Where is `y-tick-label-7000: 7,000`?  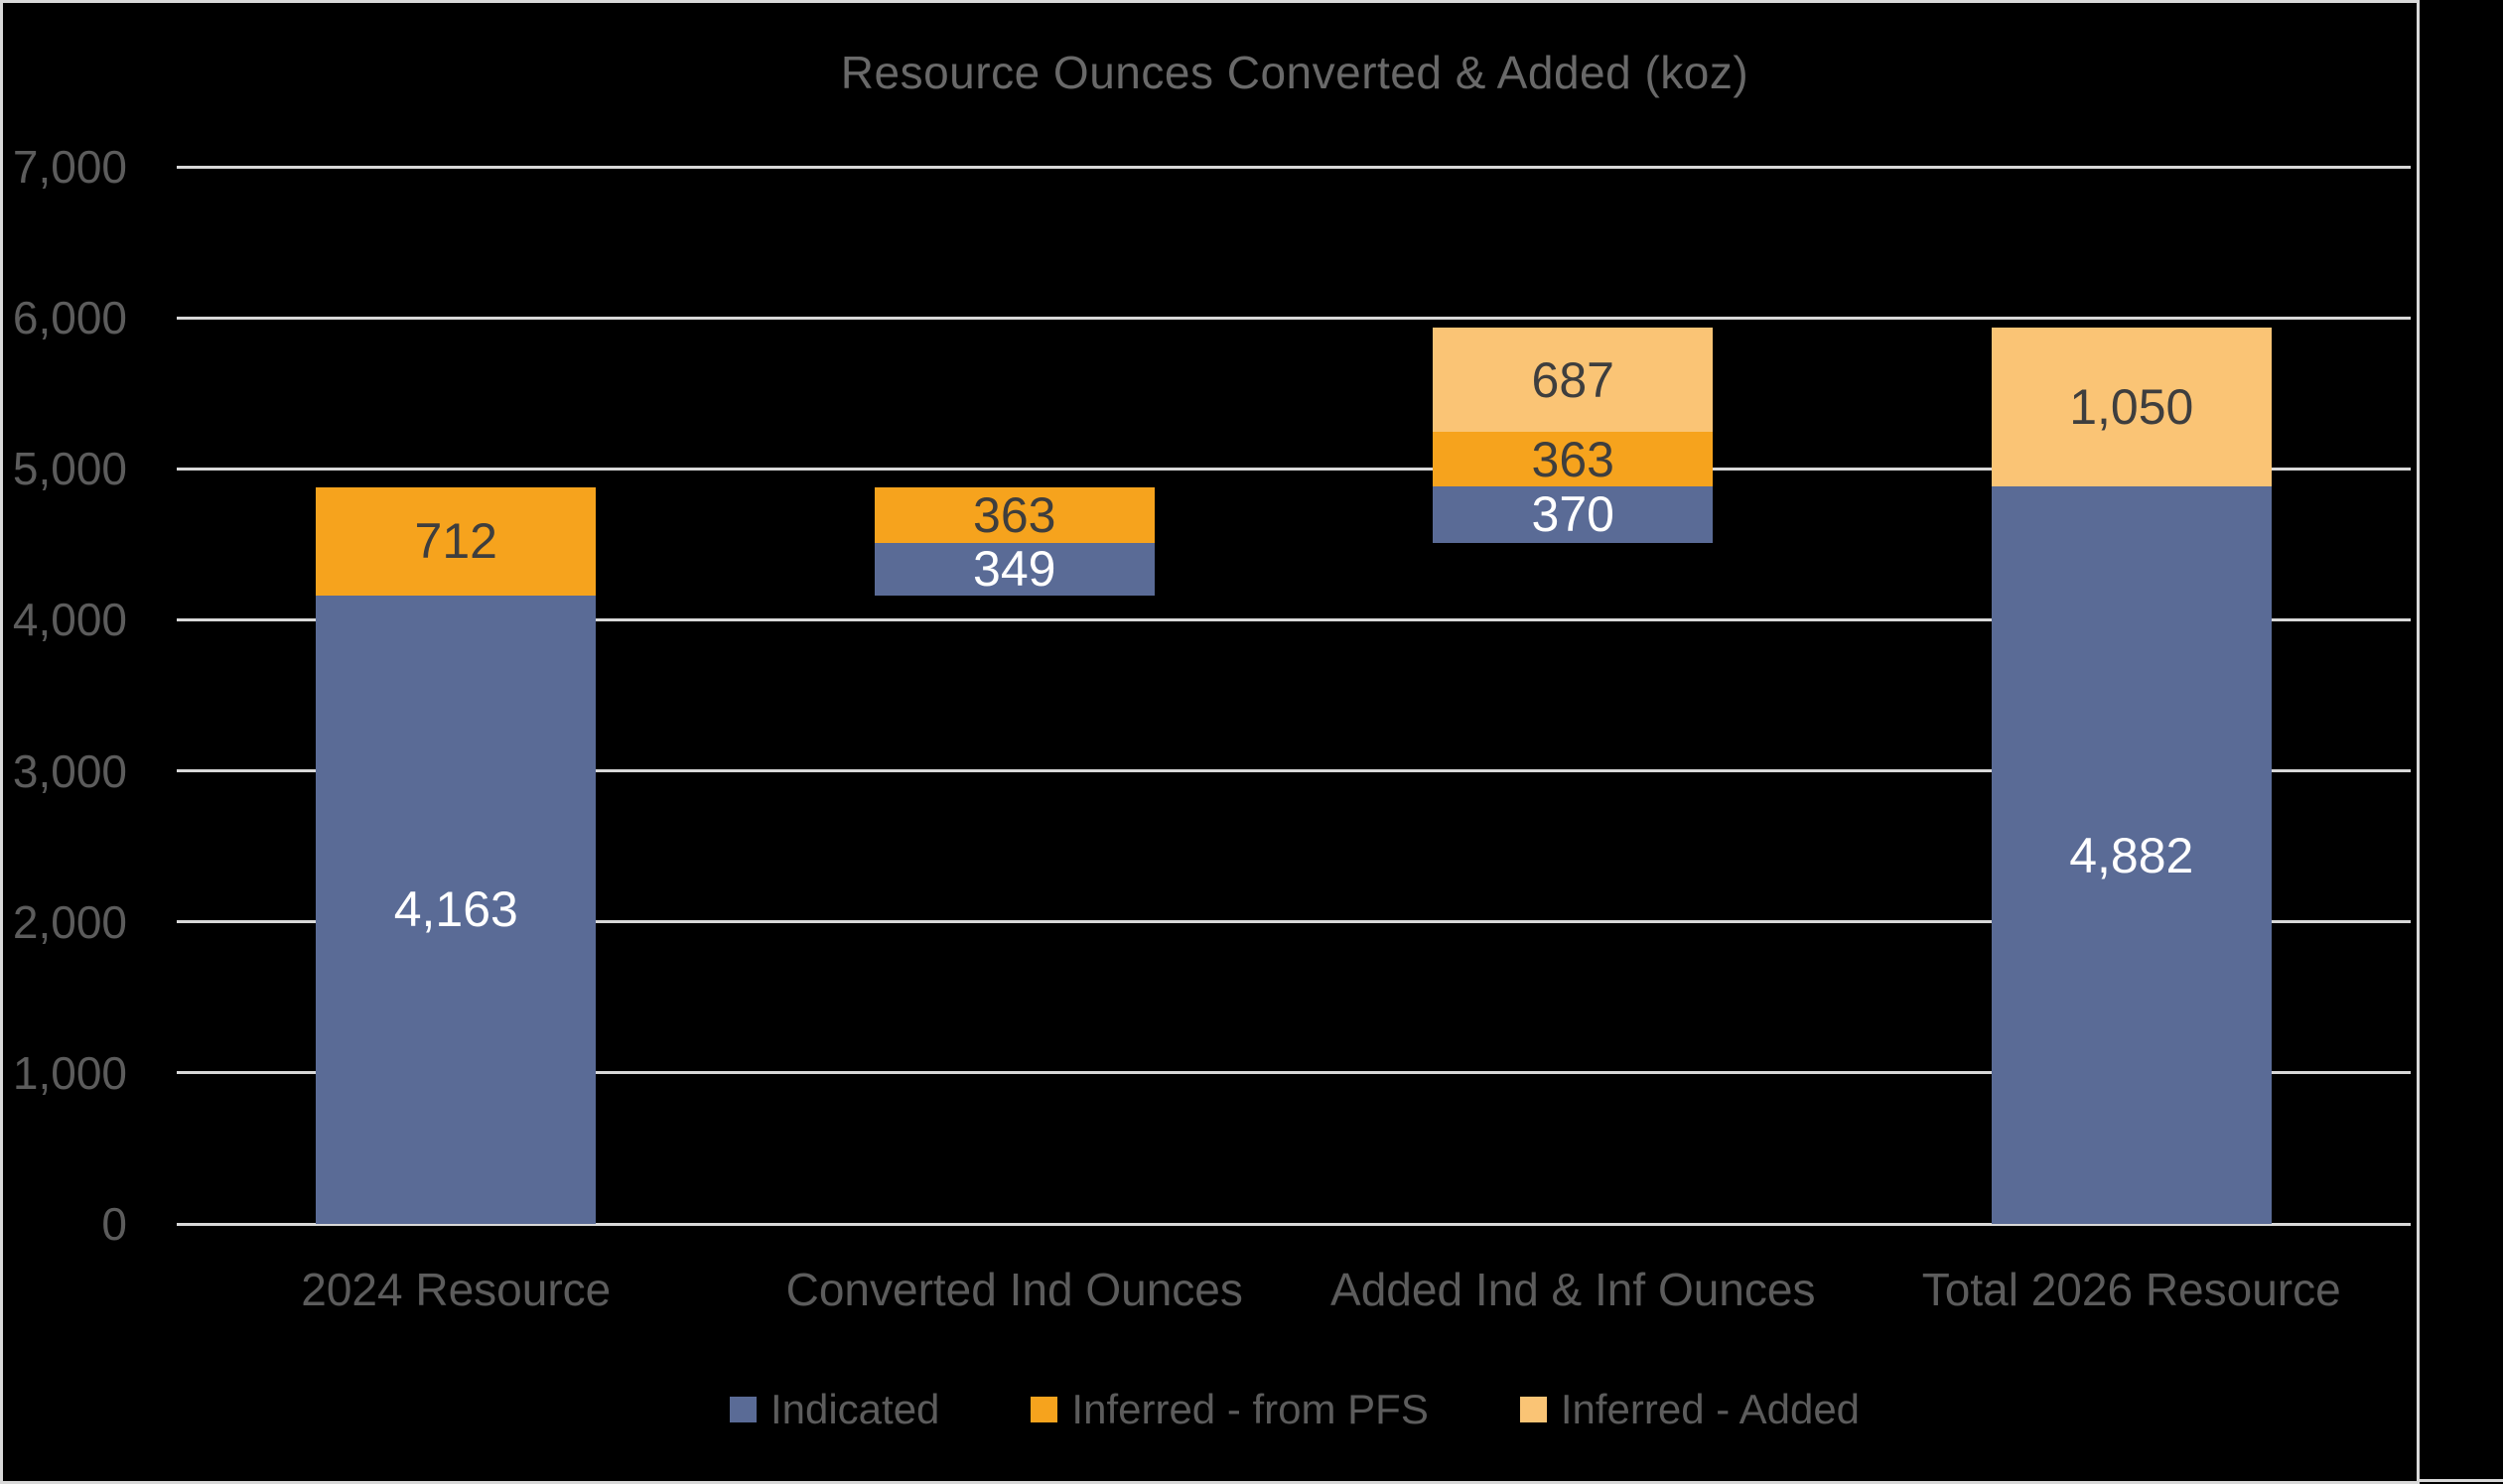
y-tick-label-7000: 7,000 is located at coordinates (69, 167).